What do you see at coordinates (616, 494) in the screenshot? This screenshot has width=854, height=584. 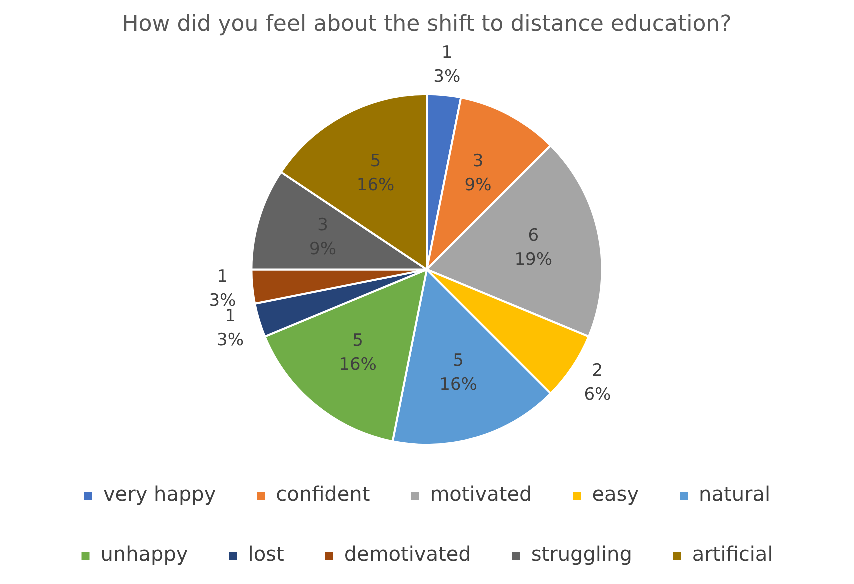 I see `legend-label: easy` at bounding box center [616, 494].